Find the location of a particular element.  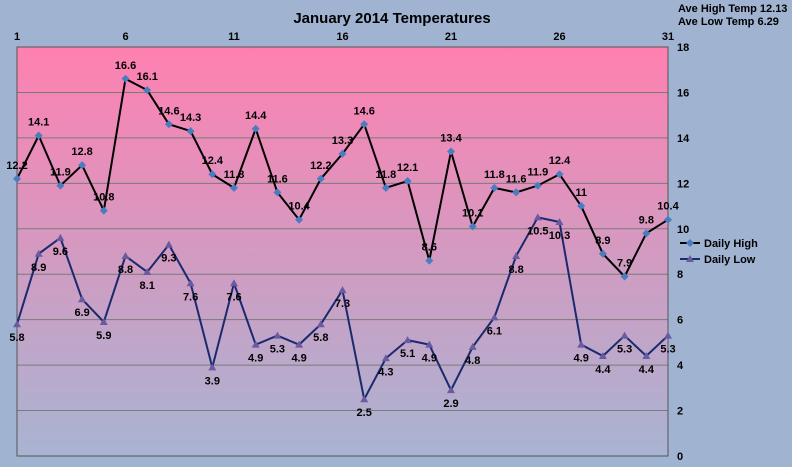

daily-low-data-label: 3.9 is located at coordinates (212, 381).